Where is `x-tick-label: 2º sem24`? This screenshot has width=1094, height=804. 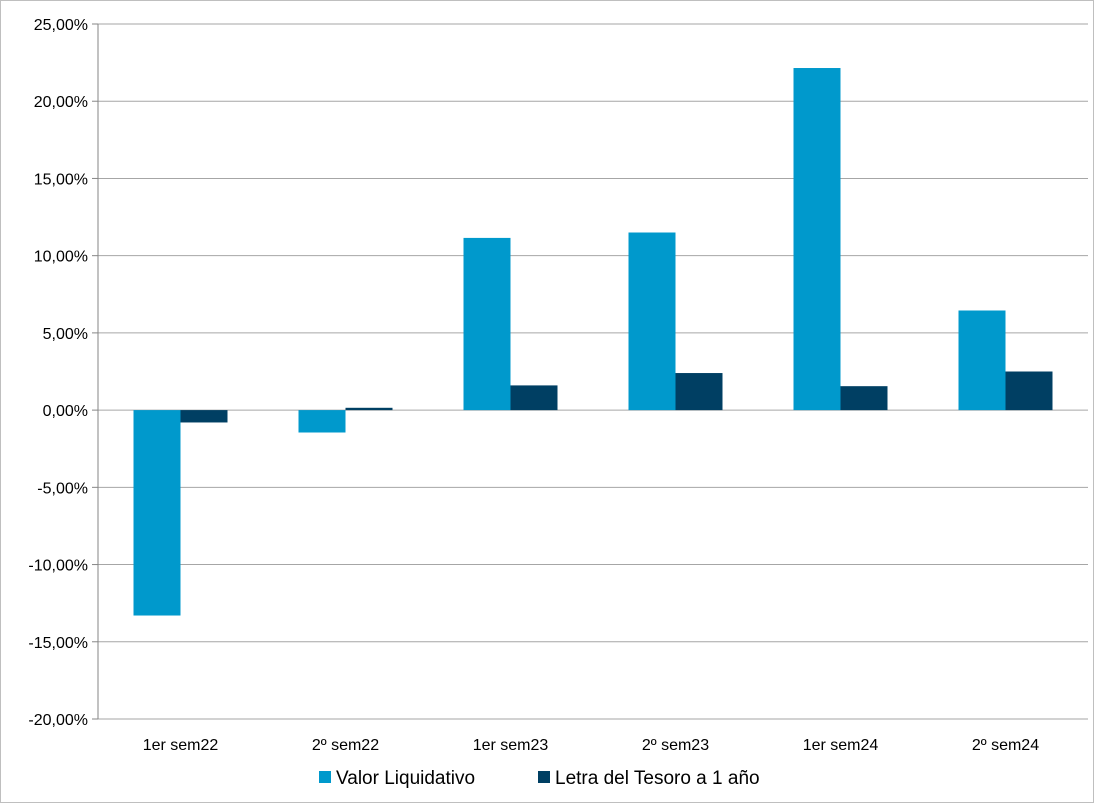
x-tick-label: 2º sem24 is located at coordinates (1005, 745).